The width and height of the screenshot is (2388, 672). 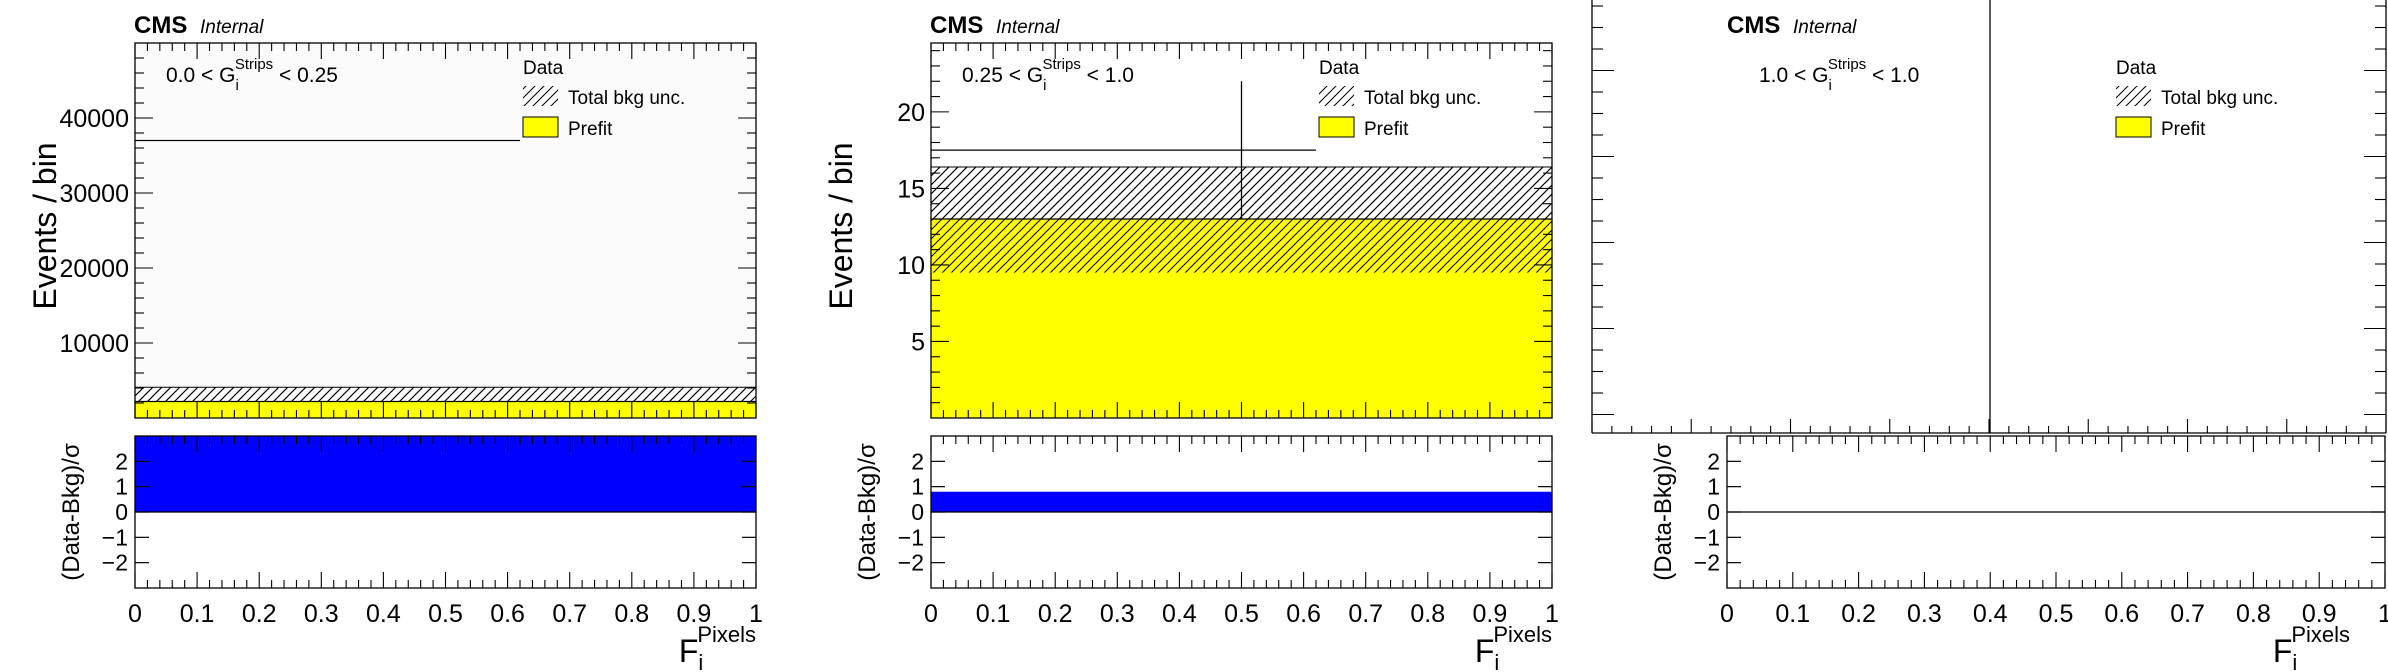 What do you see at coordinates (1224, 227) in the screenshot?
I see `y-ticks: 5 10 15 20` at bounding box center [1224, 227].